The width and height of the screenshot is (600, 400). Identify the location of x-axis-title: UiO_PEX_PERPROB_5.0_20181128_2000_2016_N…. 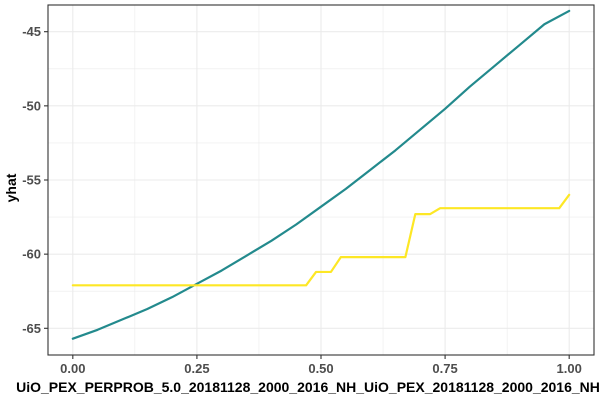
(308, 387).